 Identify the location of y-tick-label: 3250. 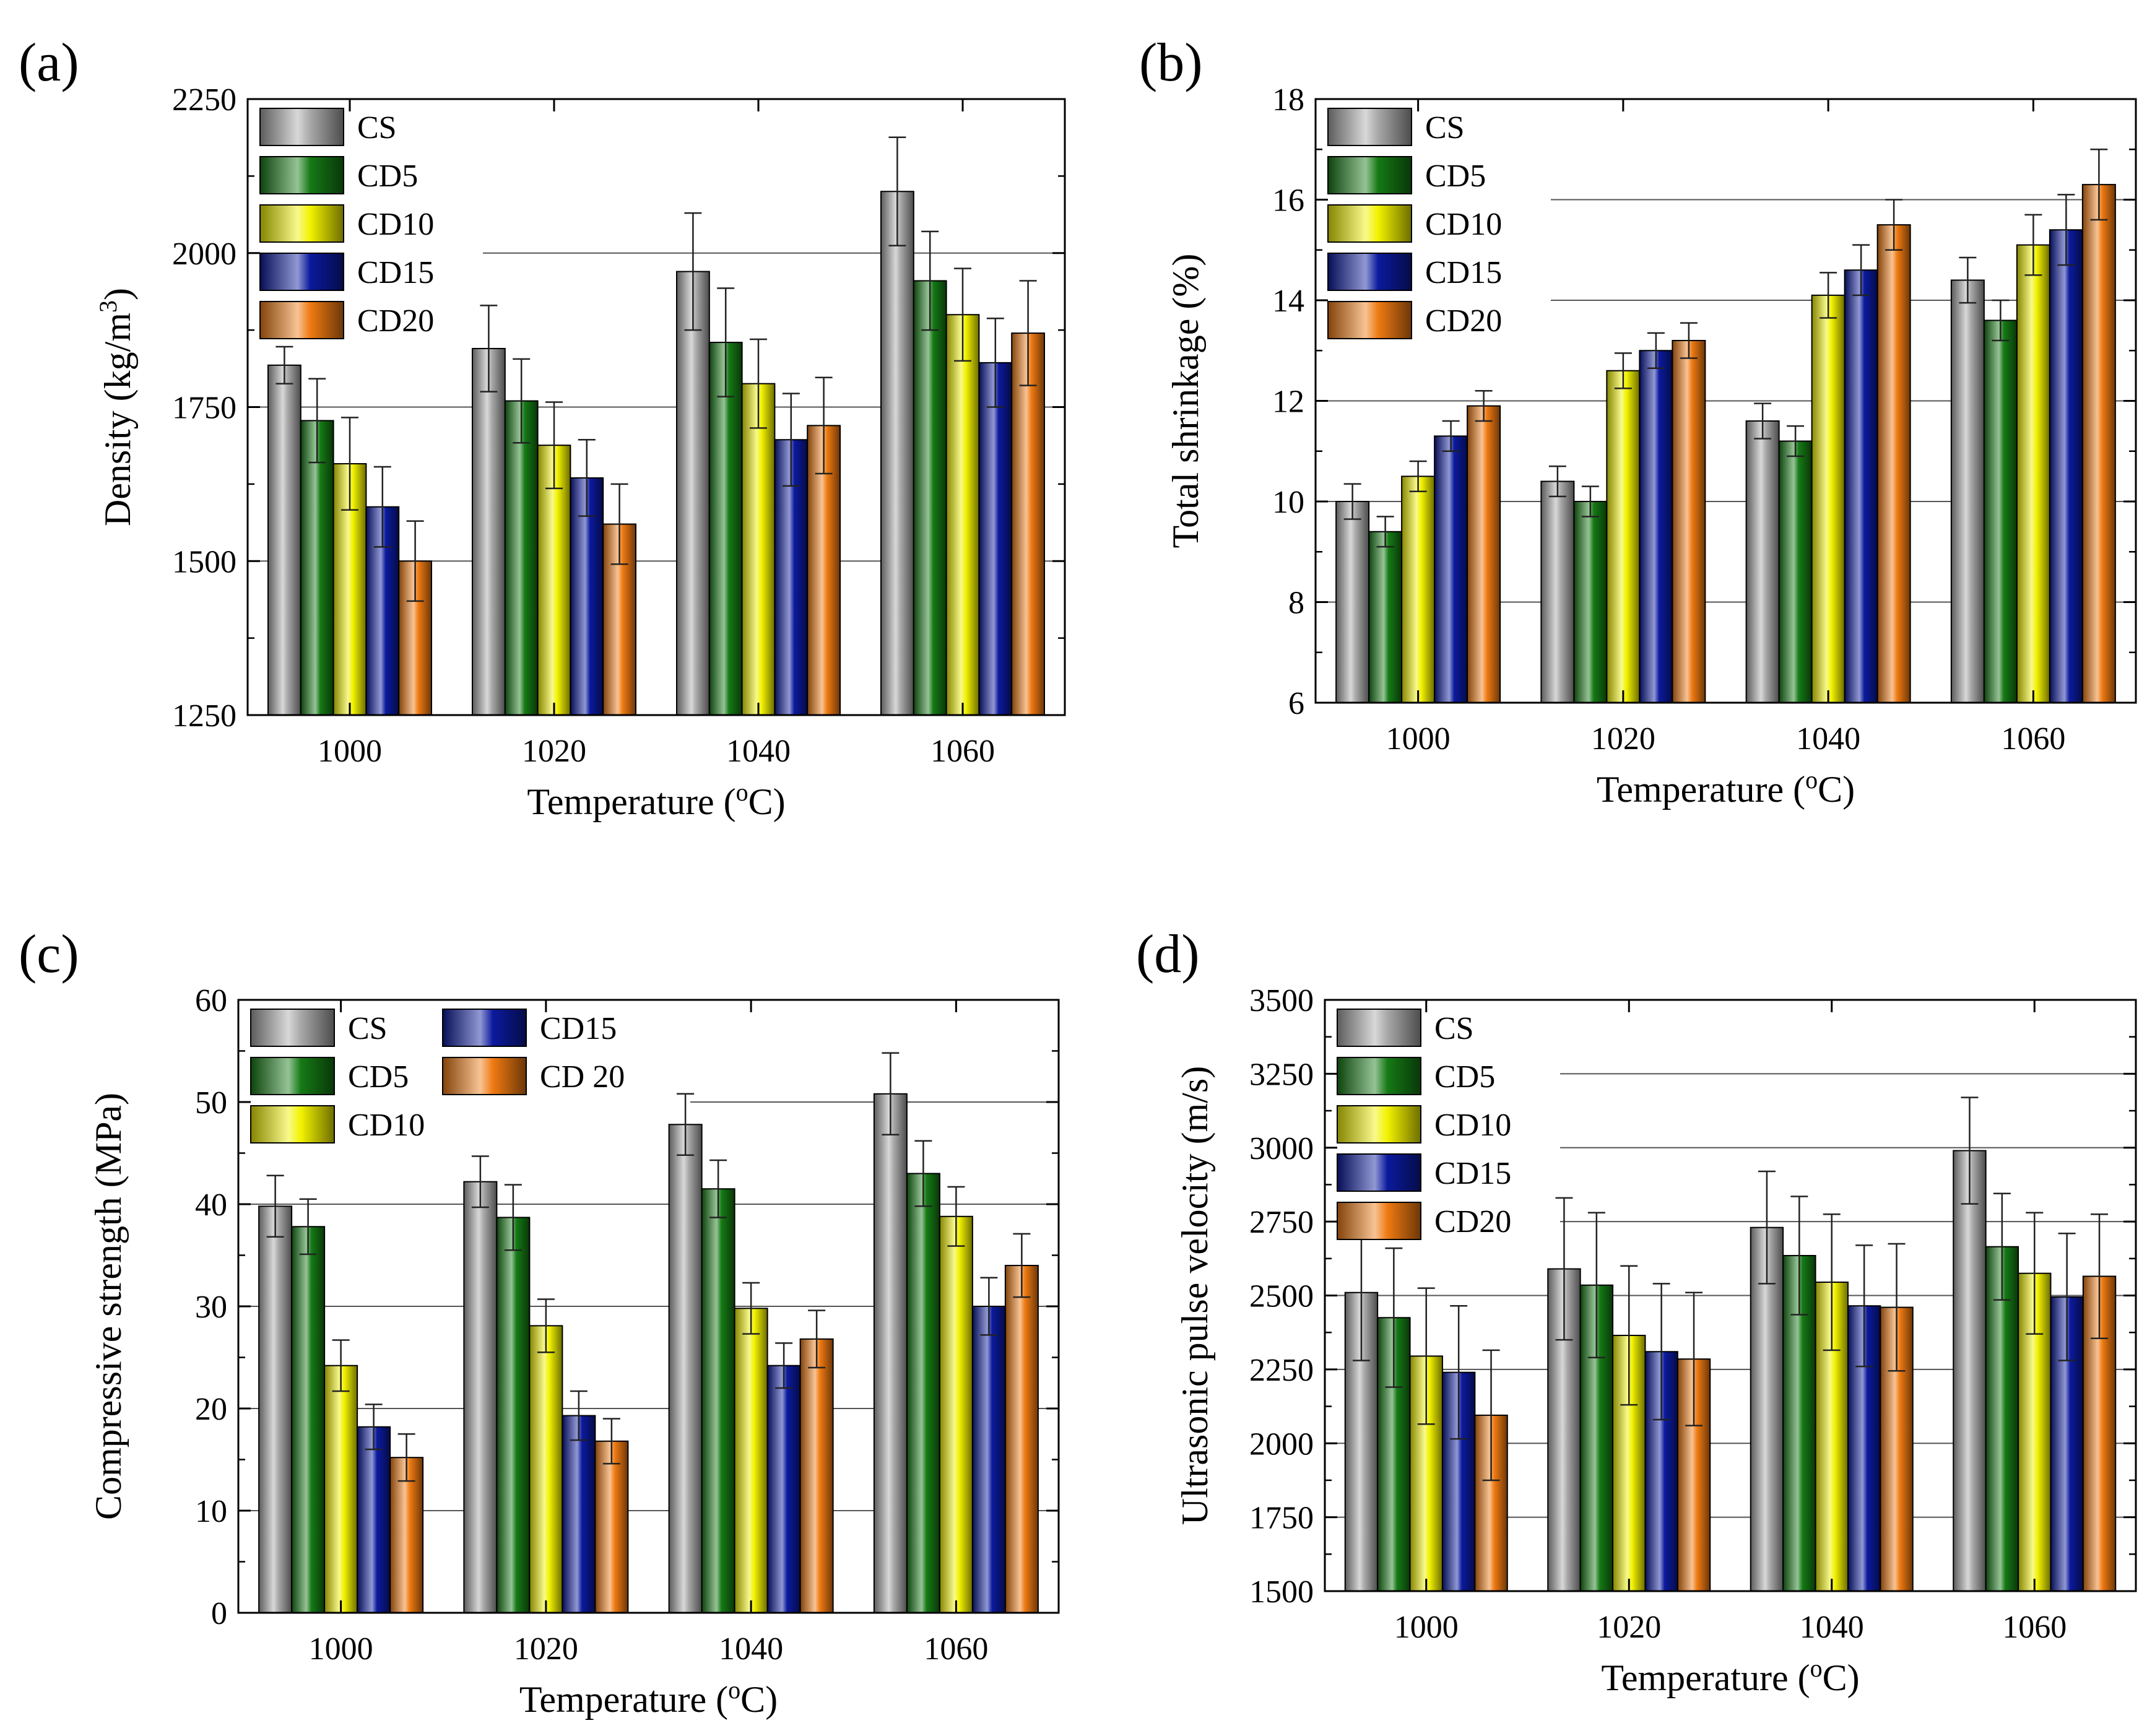
(1281, 1074).